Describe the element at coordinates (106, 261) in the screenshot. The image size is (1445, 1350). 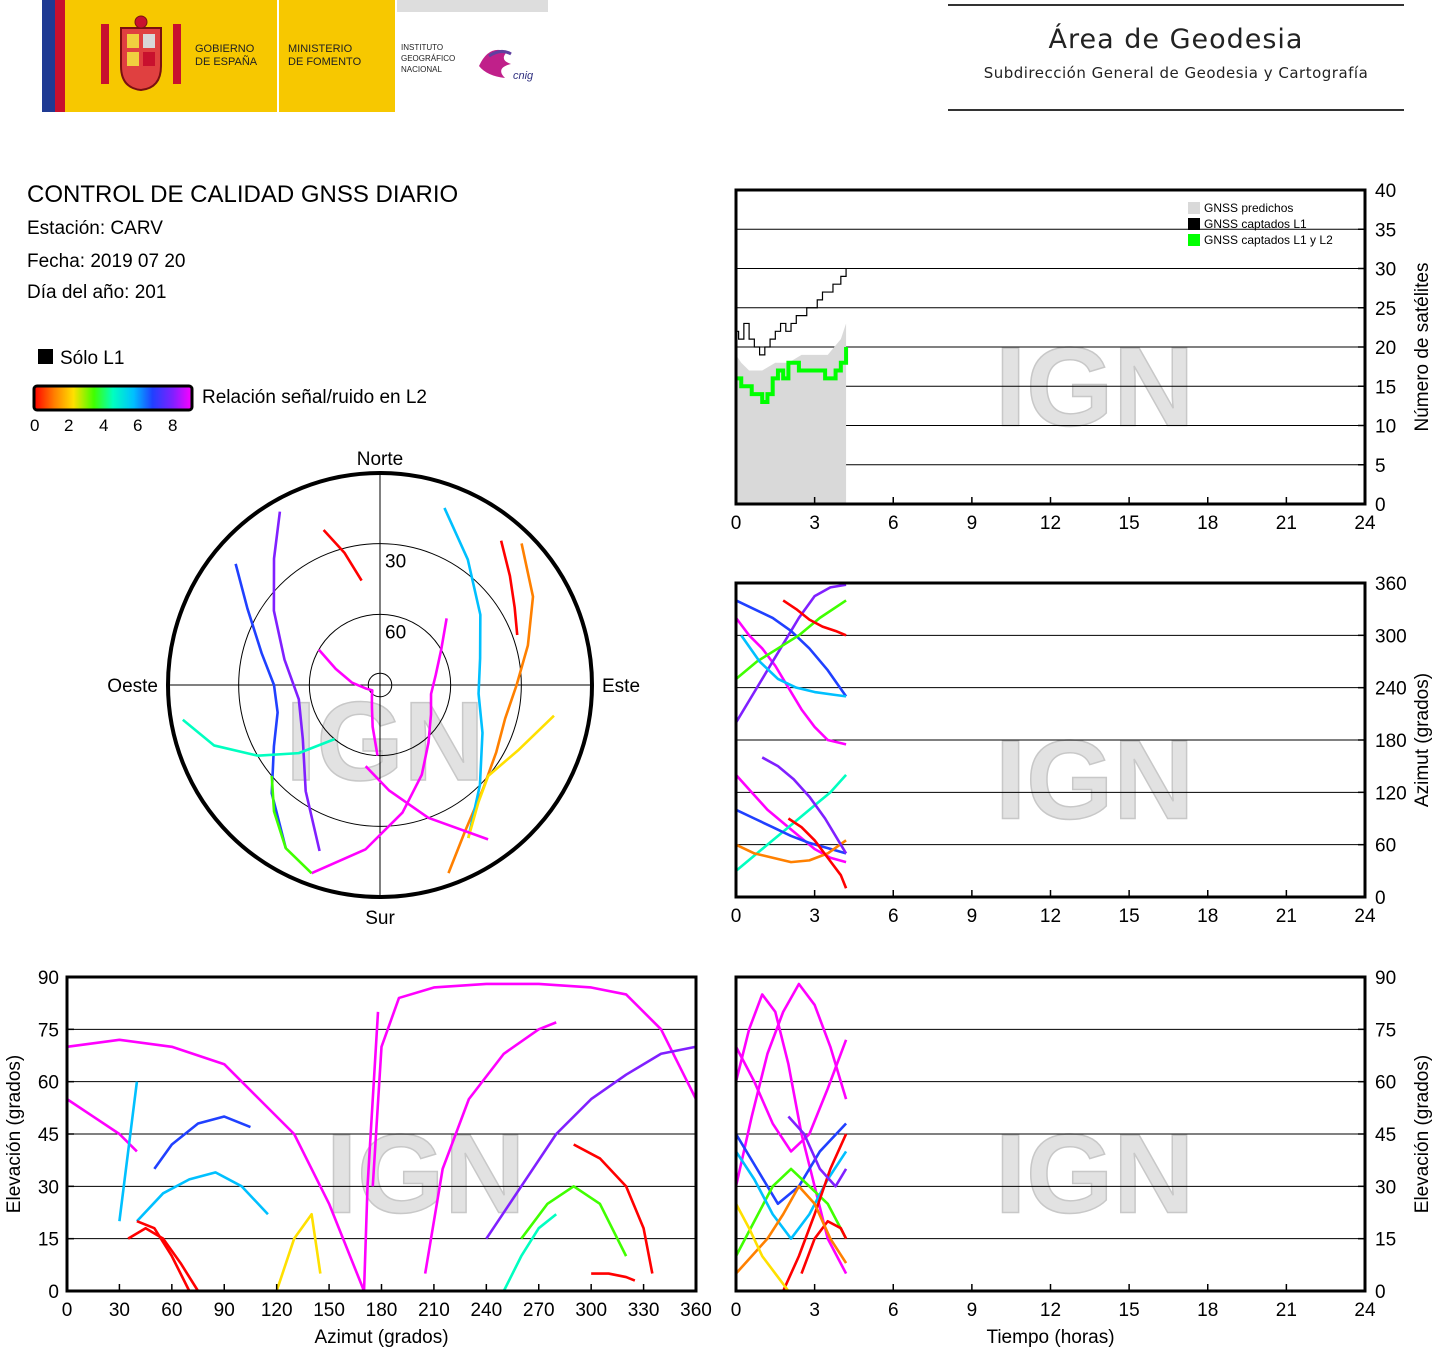
I see `date-label: Fecha: 2019 07 20` at that location.